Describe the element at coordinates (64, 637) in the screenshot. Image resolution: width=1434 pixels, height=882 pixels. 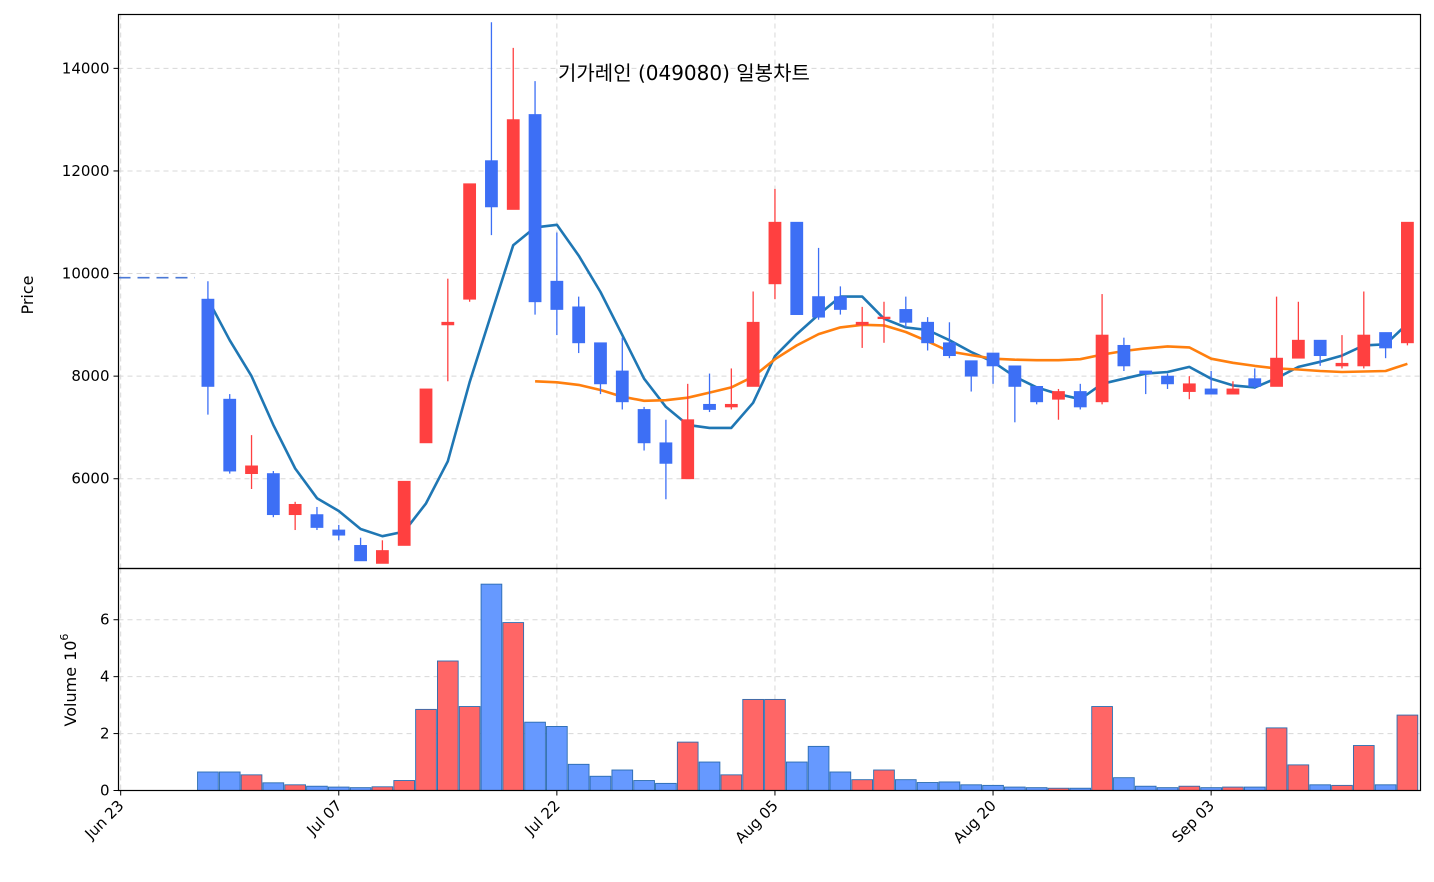
I see `volume-axis-exponent: 6` at that location.